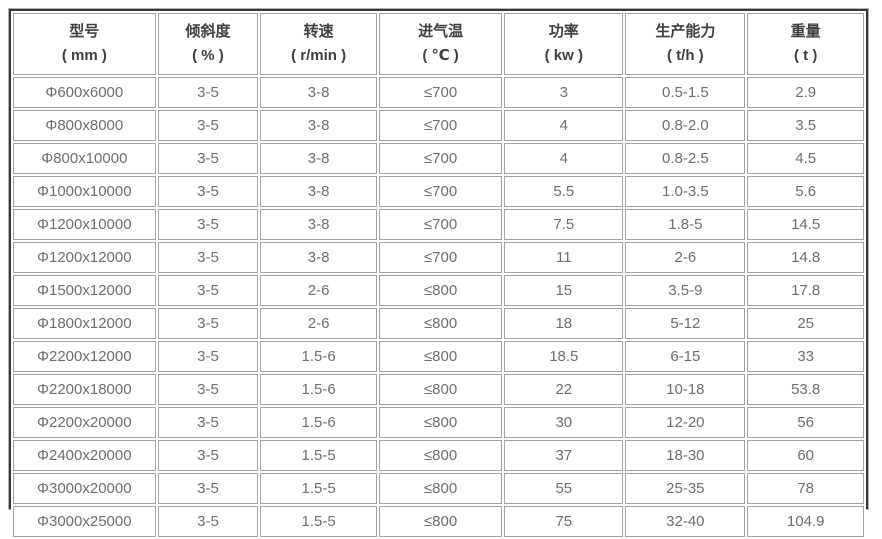 The width and height of the screenshot is (882, 539). What do you see at coordinates (563, 55) in the screenshot?
I see `column-unit: ( kw )` at bounding box center [563, 55].